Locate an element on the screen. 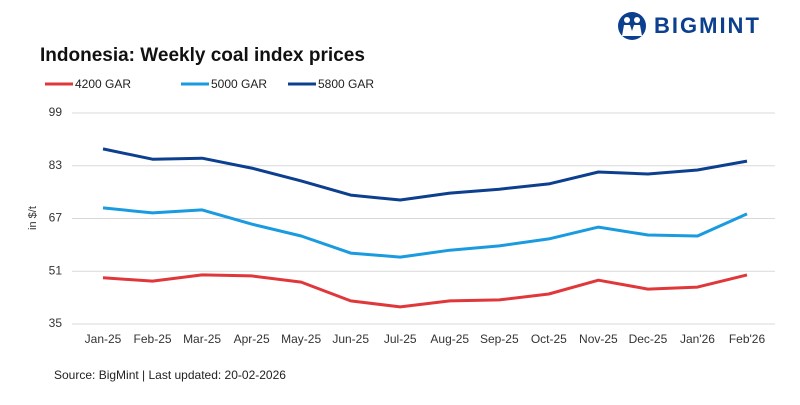  x-tick-label: Apr-25 is located at coordinates (252, 339).